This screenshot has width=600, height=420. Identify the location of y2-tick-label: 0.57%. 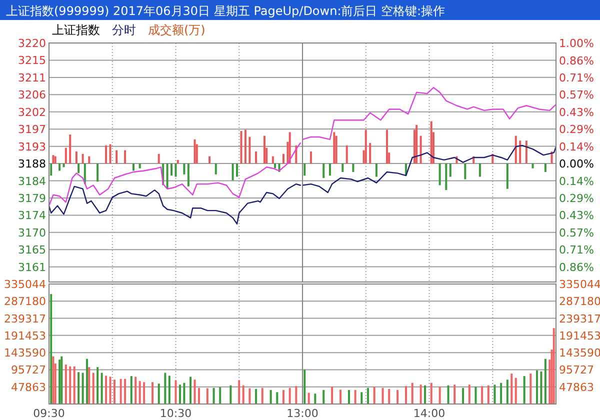
(576, 95).